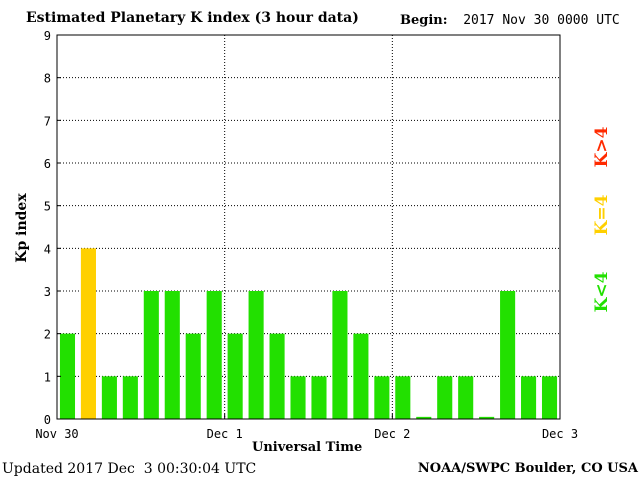 The image size is (640, 480). I want to click on x-tick-label: Dec 1, so click(225, 434).